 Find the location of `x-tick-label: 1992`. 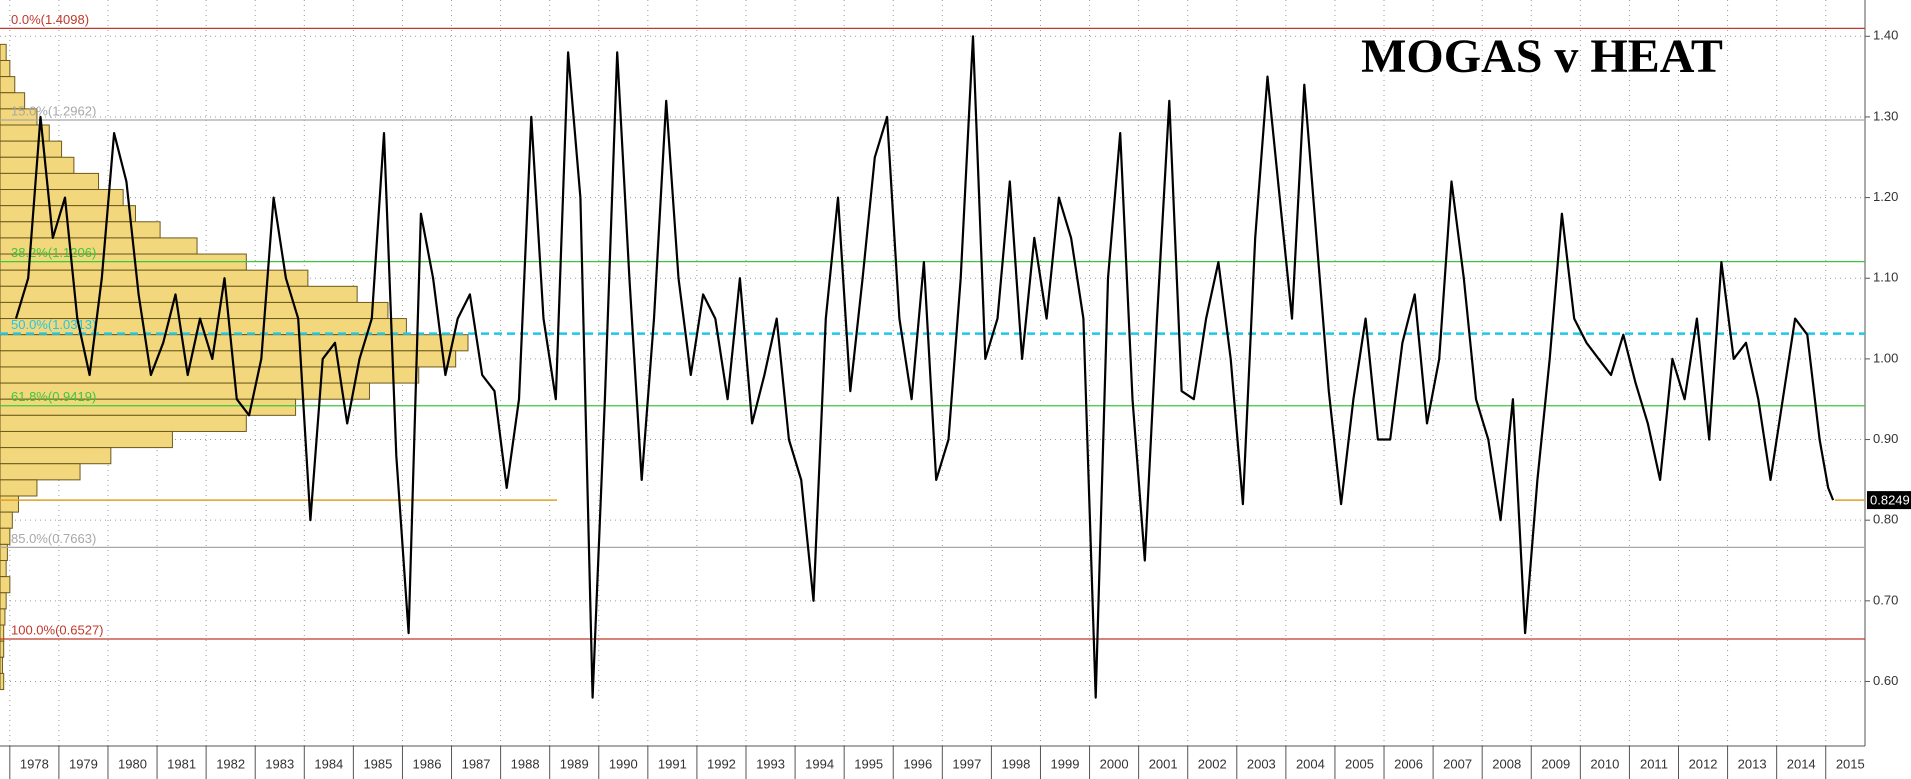

x-tick-label: 1992 is located at coordinates (721, 763).